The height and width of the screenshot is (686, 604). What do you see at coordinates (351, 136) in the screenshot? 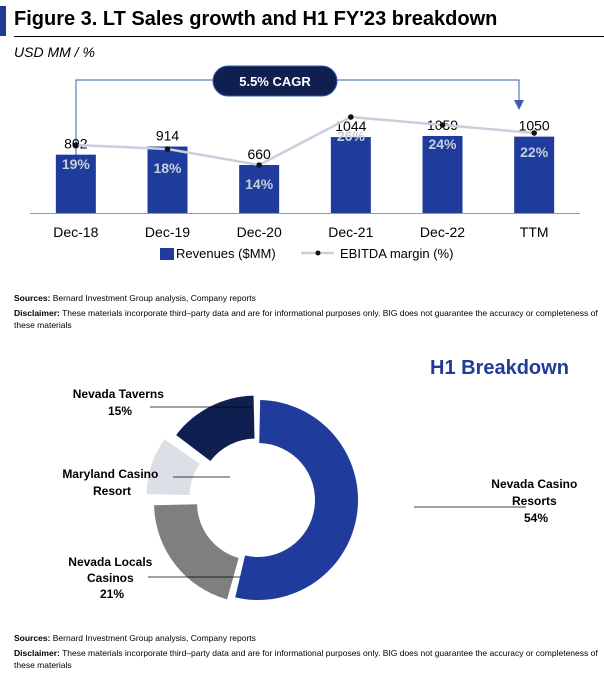
I see `margin-label-dec-21: 26%` at bounding box center [351, 136].